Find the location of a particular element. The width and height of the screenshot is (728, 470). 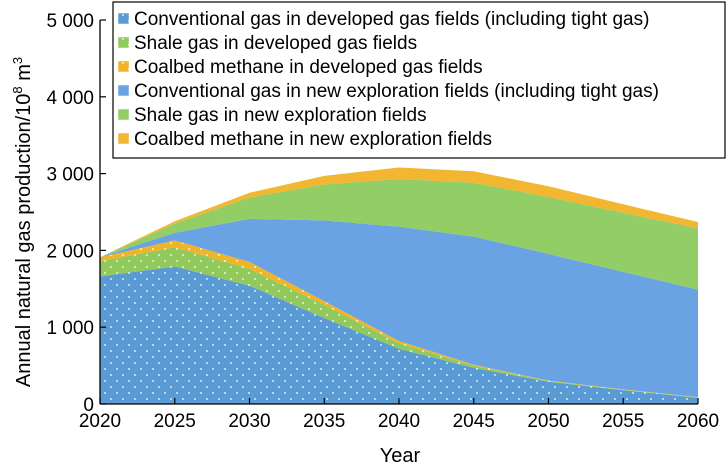

x-tick-label: 2025 is located at coordinates (175, 421).